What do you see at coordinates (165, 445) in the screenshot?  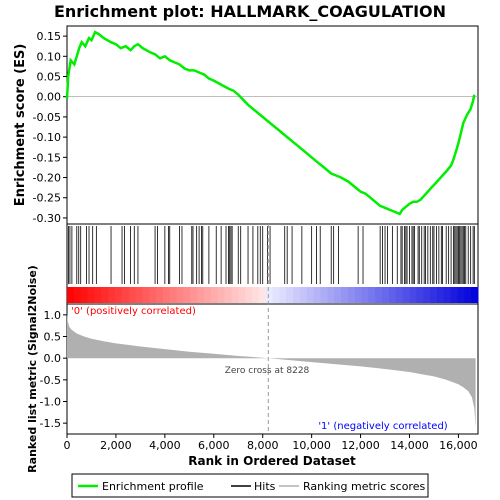 I see `x-tick-label: 4,000` at bounding box center [165, 445].